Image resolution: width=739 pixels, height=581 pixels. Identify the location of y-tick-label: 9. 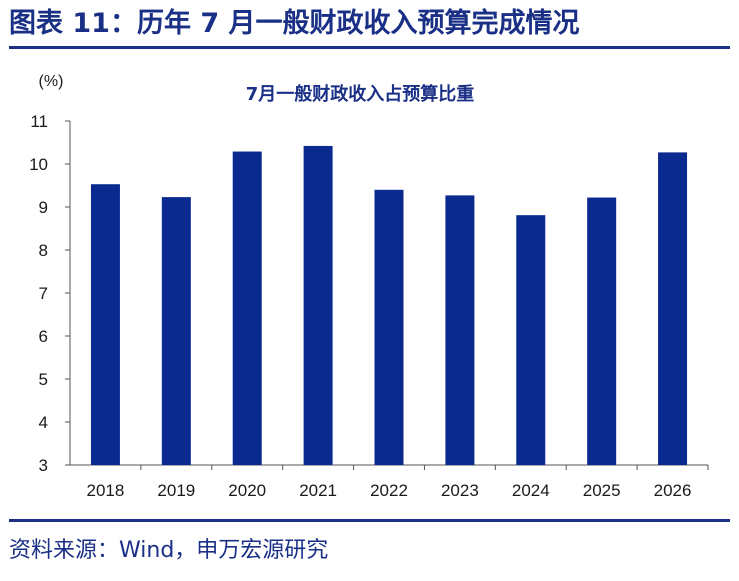
(43, 207).